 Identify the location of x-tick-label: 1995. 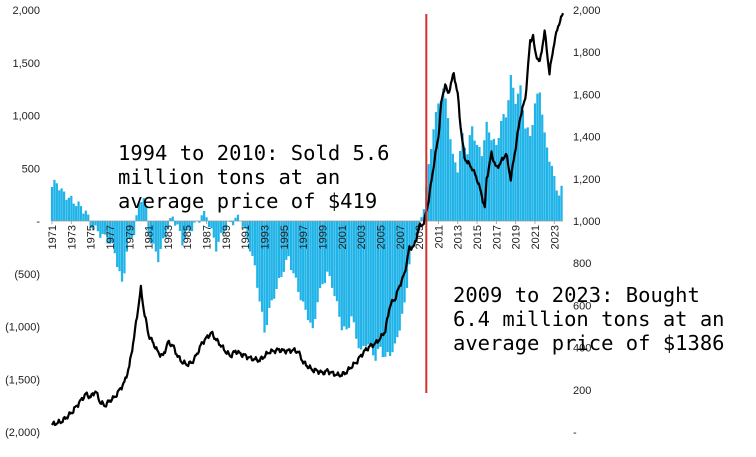
(285, 237).